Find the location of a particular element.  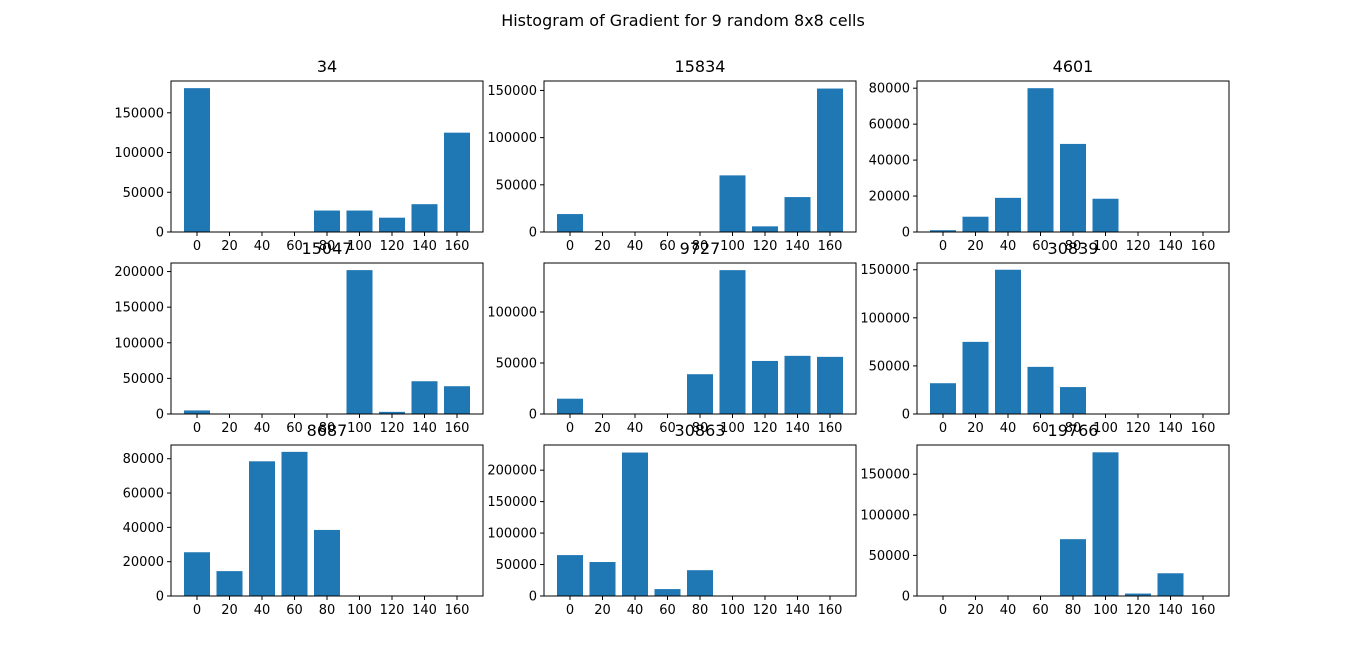

subplot-title: 34 is located at coordinates (327, 66).